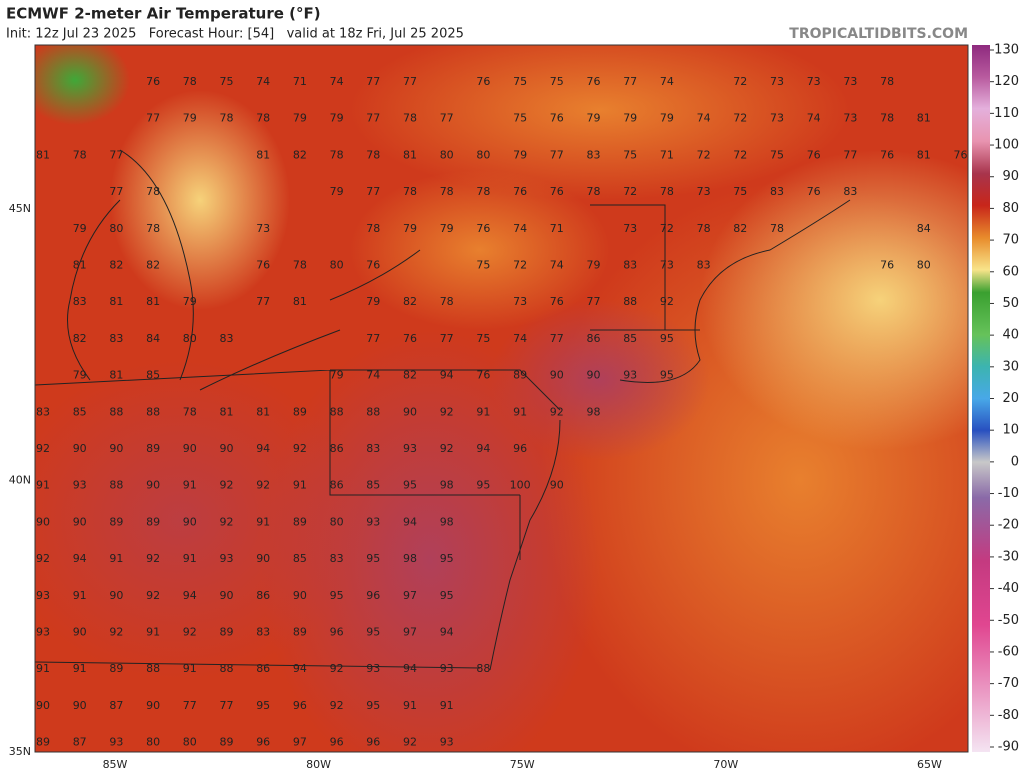 Image resolution: width=1024 pixels, height=776 pixels. What do you see at coordinates (1008, 747) in the screenshot?
I see `colorbar-tick-label: -90` at bounding box center [1008, 747].